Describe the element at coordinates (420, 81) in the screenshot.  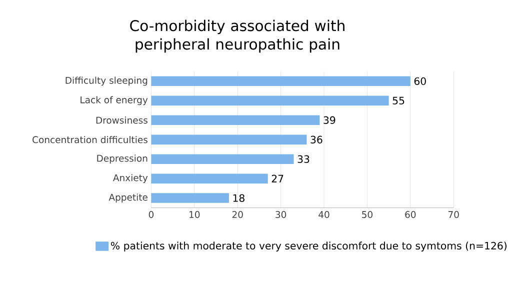
I see `data-label: 60` at that location.